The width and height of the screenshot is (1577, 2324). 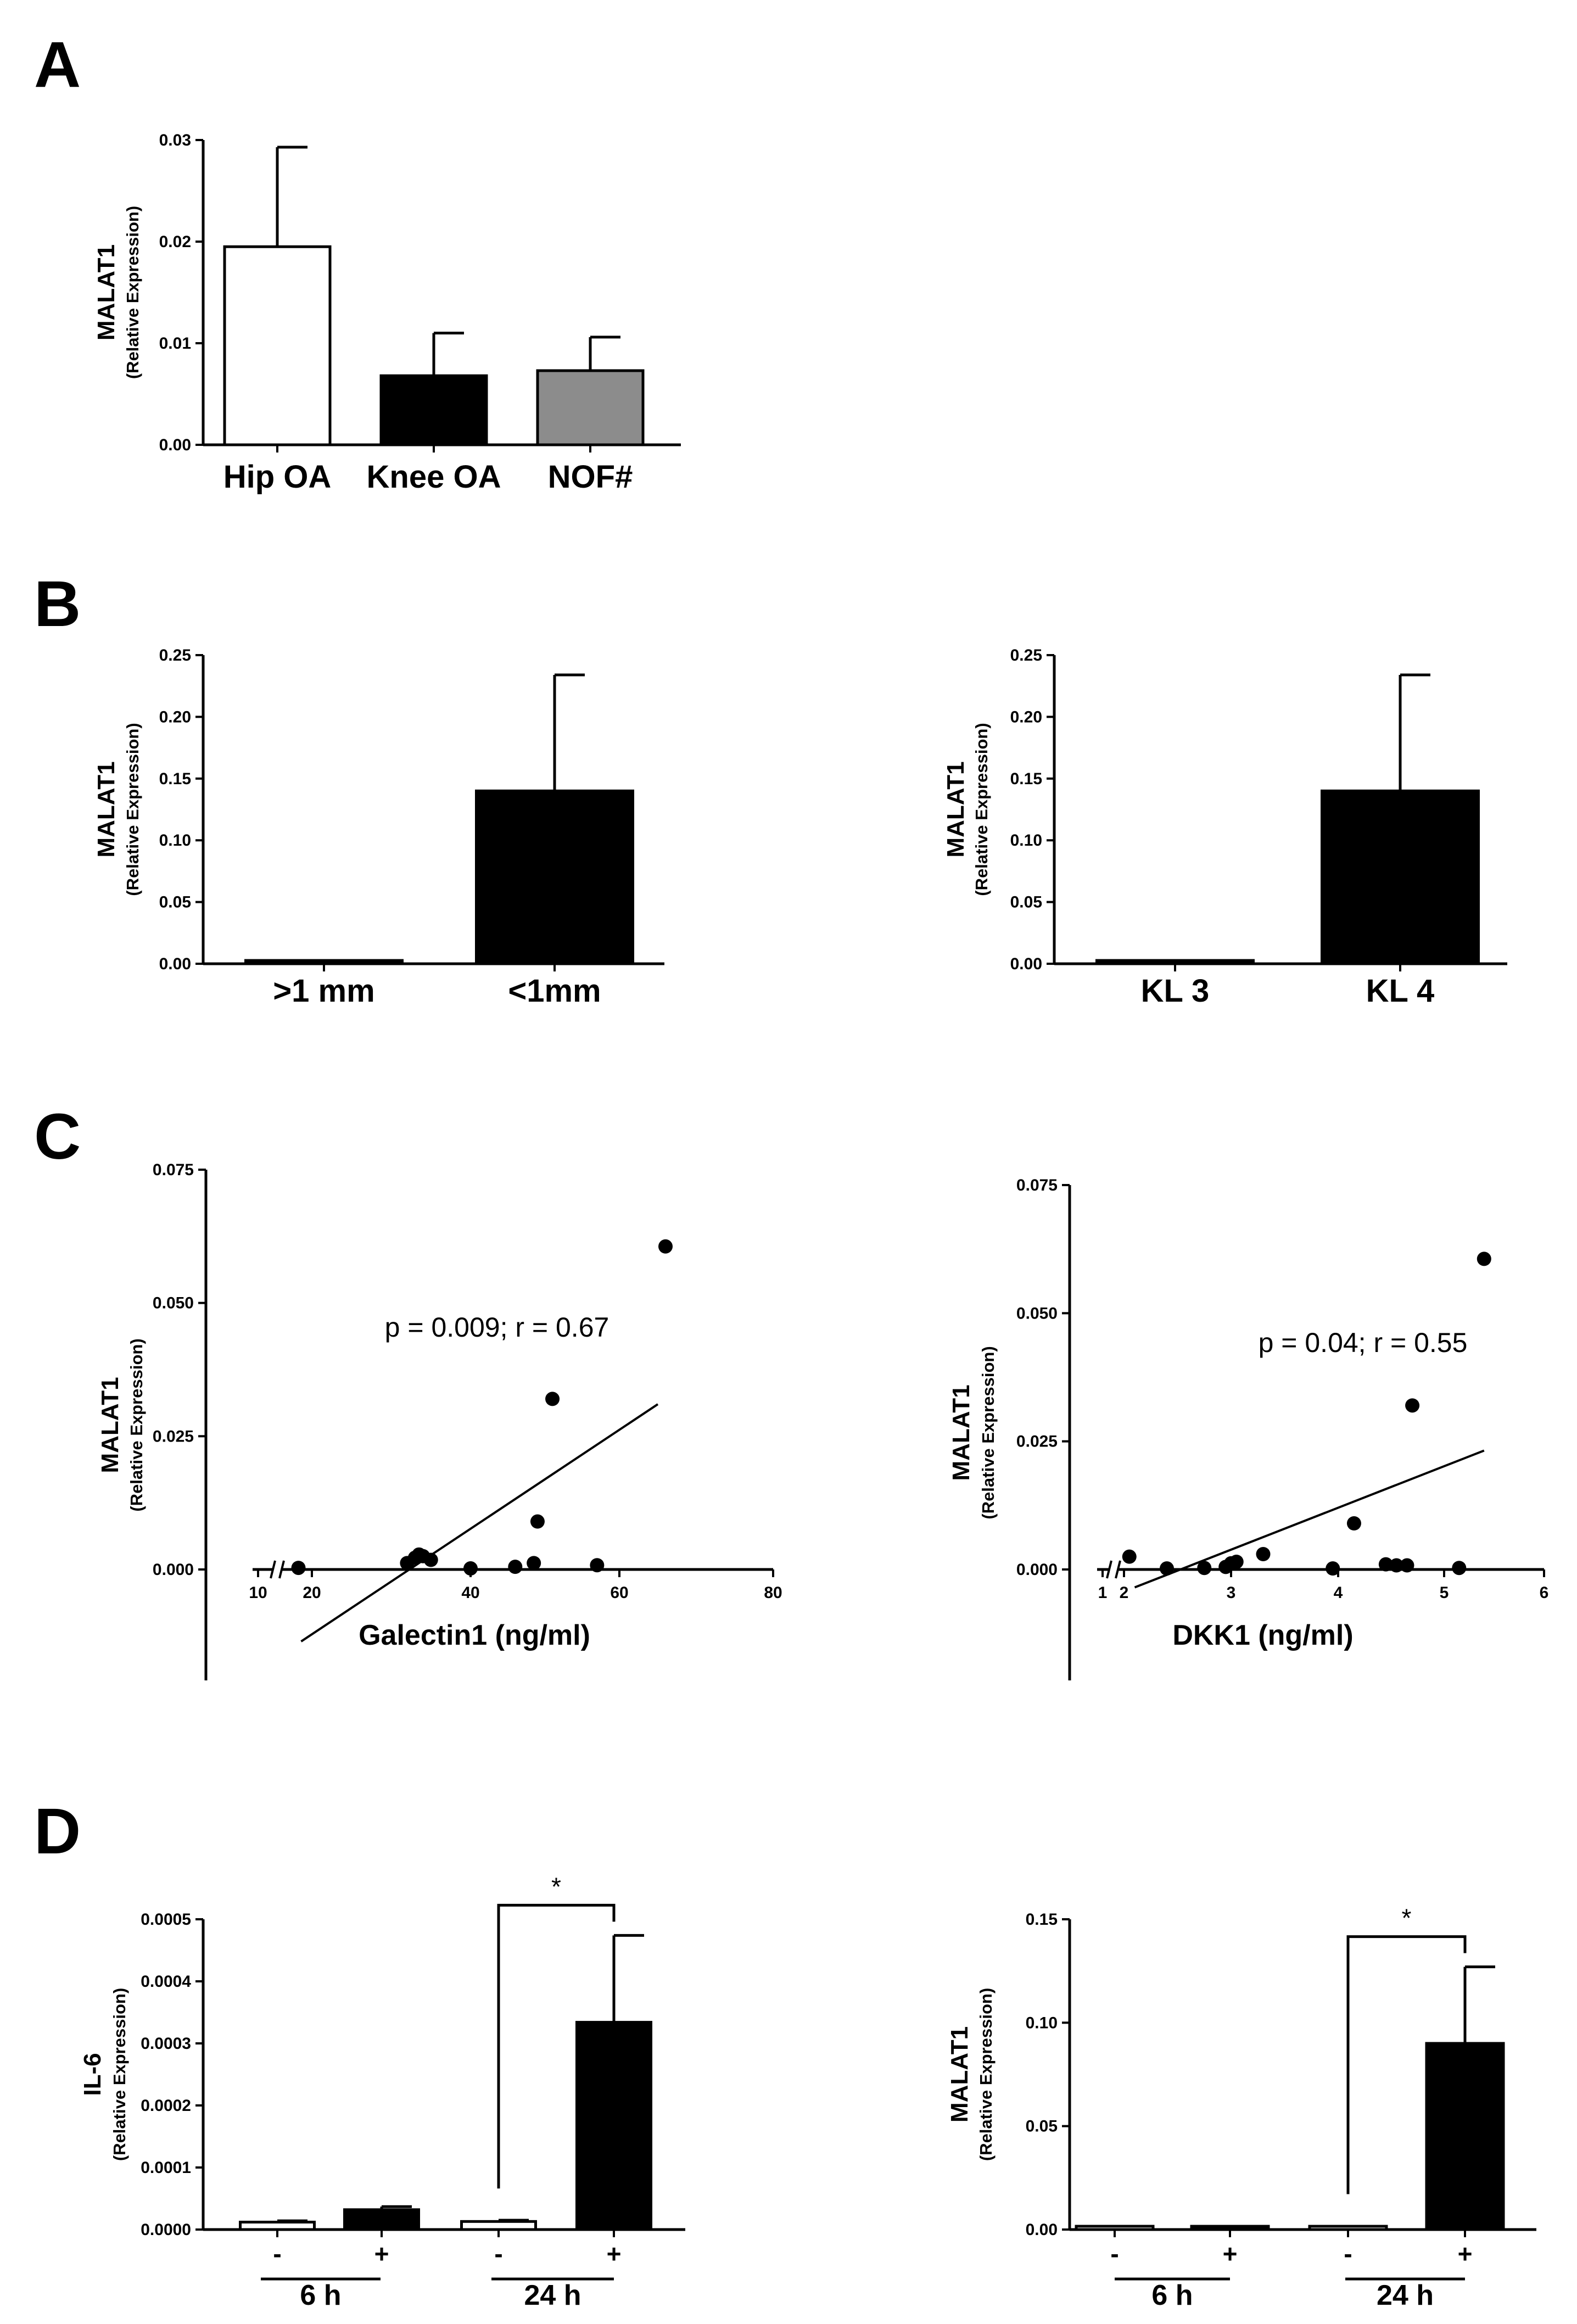 I want to click on y-tick-label: 0.0002, so click(x=166, y=2106).